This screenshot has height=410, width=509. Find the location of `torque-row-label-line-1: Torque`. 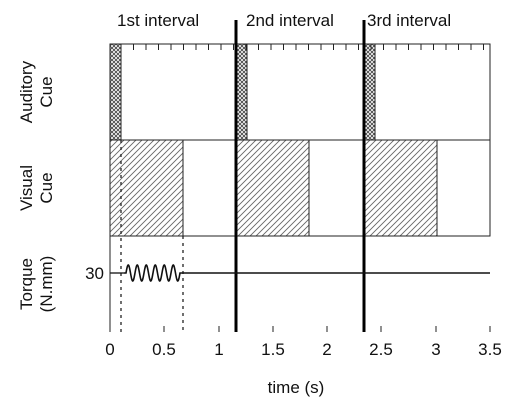

torque-row-label-line-1: Torque is located at coordinates (26, 284).